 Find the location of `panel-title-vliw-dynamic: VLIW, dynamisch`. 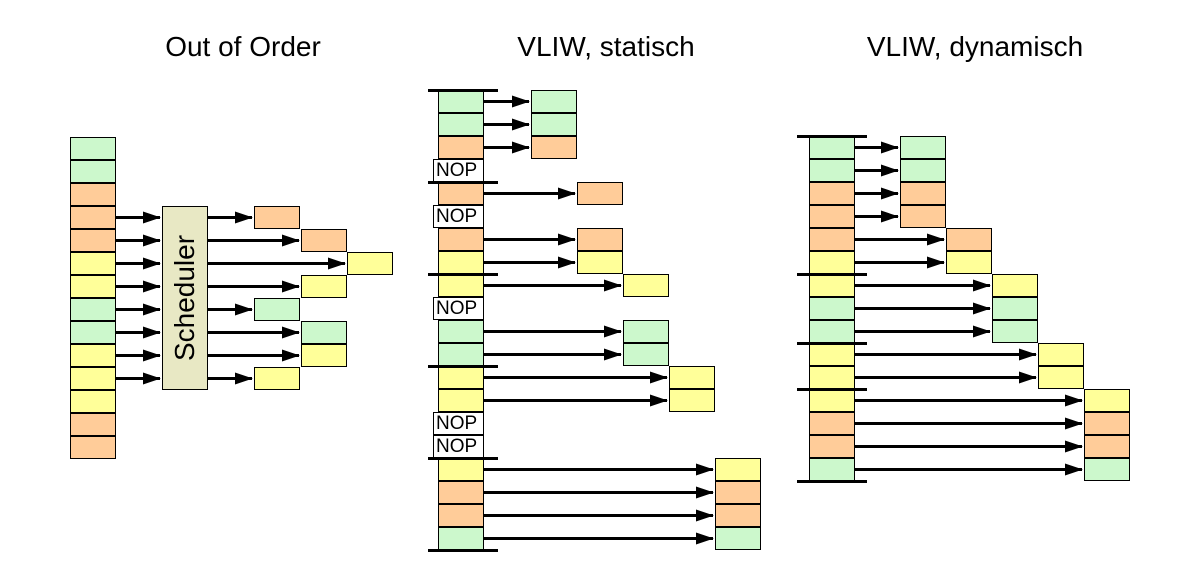

panel-title-vliw-dynamic: VLIW, dynamisch is located at coordinates (975, 46).